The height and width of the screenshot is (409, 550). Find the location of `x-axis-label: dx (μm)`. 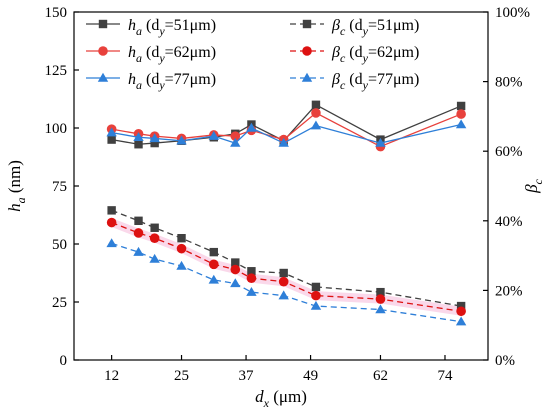

x-axis-label: dx (μm) is located at coordinates (281, 398).